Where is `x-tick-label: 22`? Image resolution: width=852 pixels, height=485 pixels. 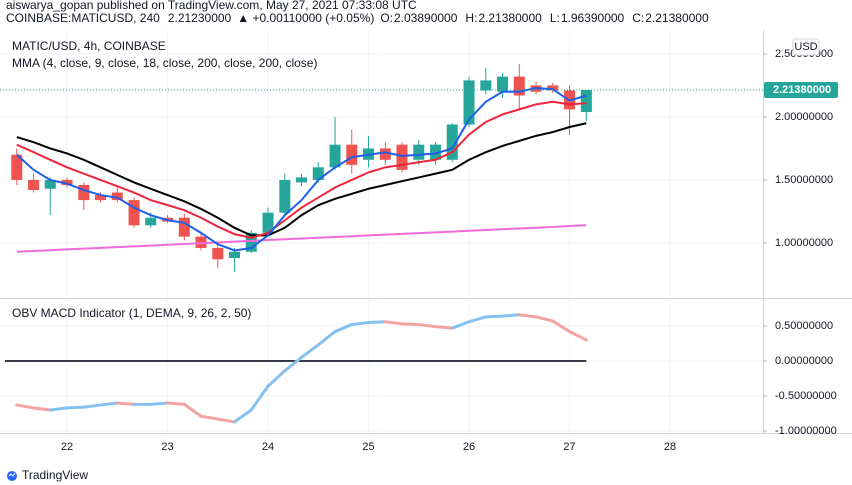 x-tick-label: 22 is located at coordinates (67, 447).